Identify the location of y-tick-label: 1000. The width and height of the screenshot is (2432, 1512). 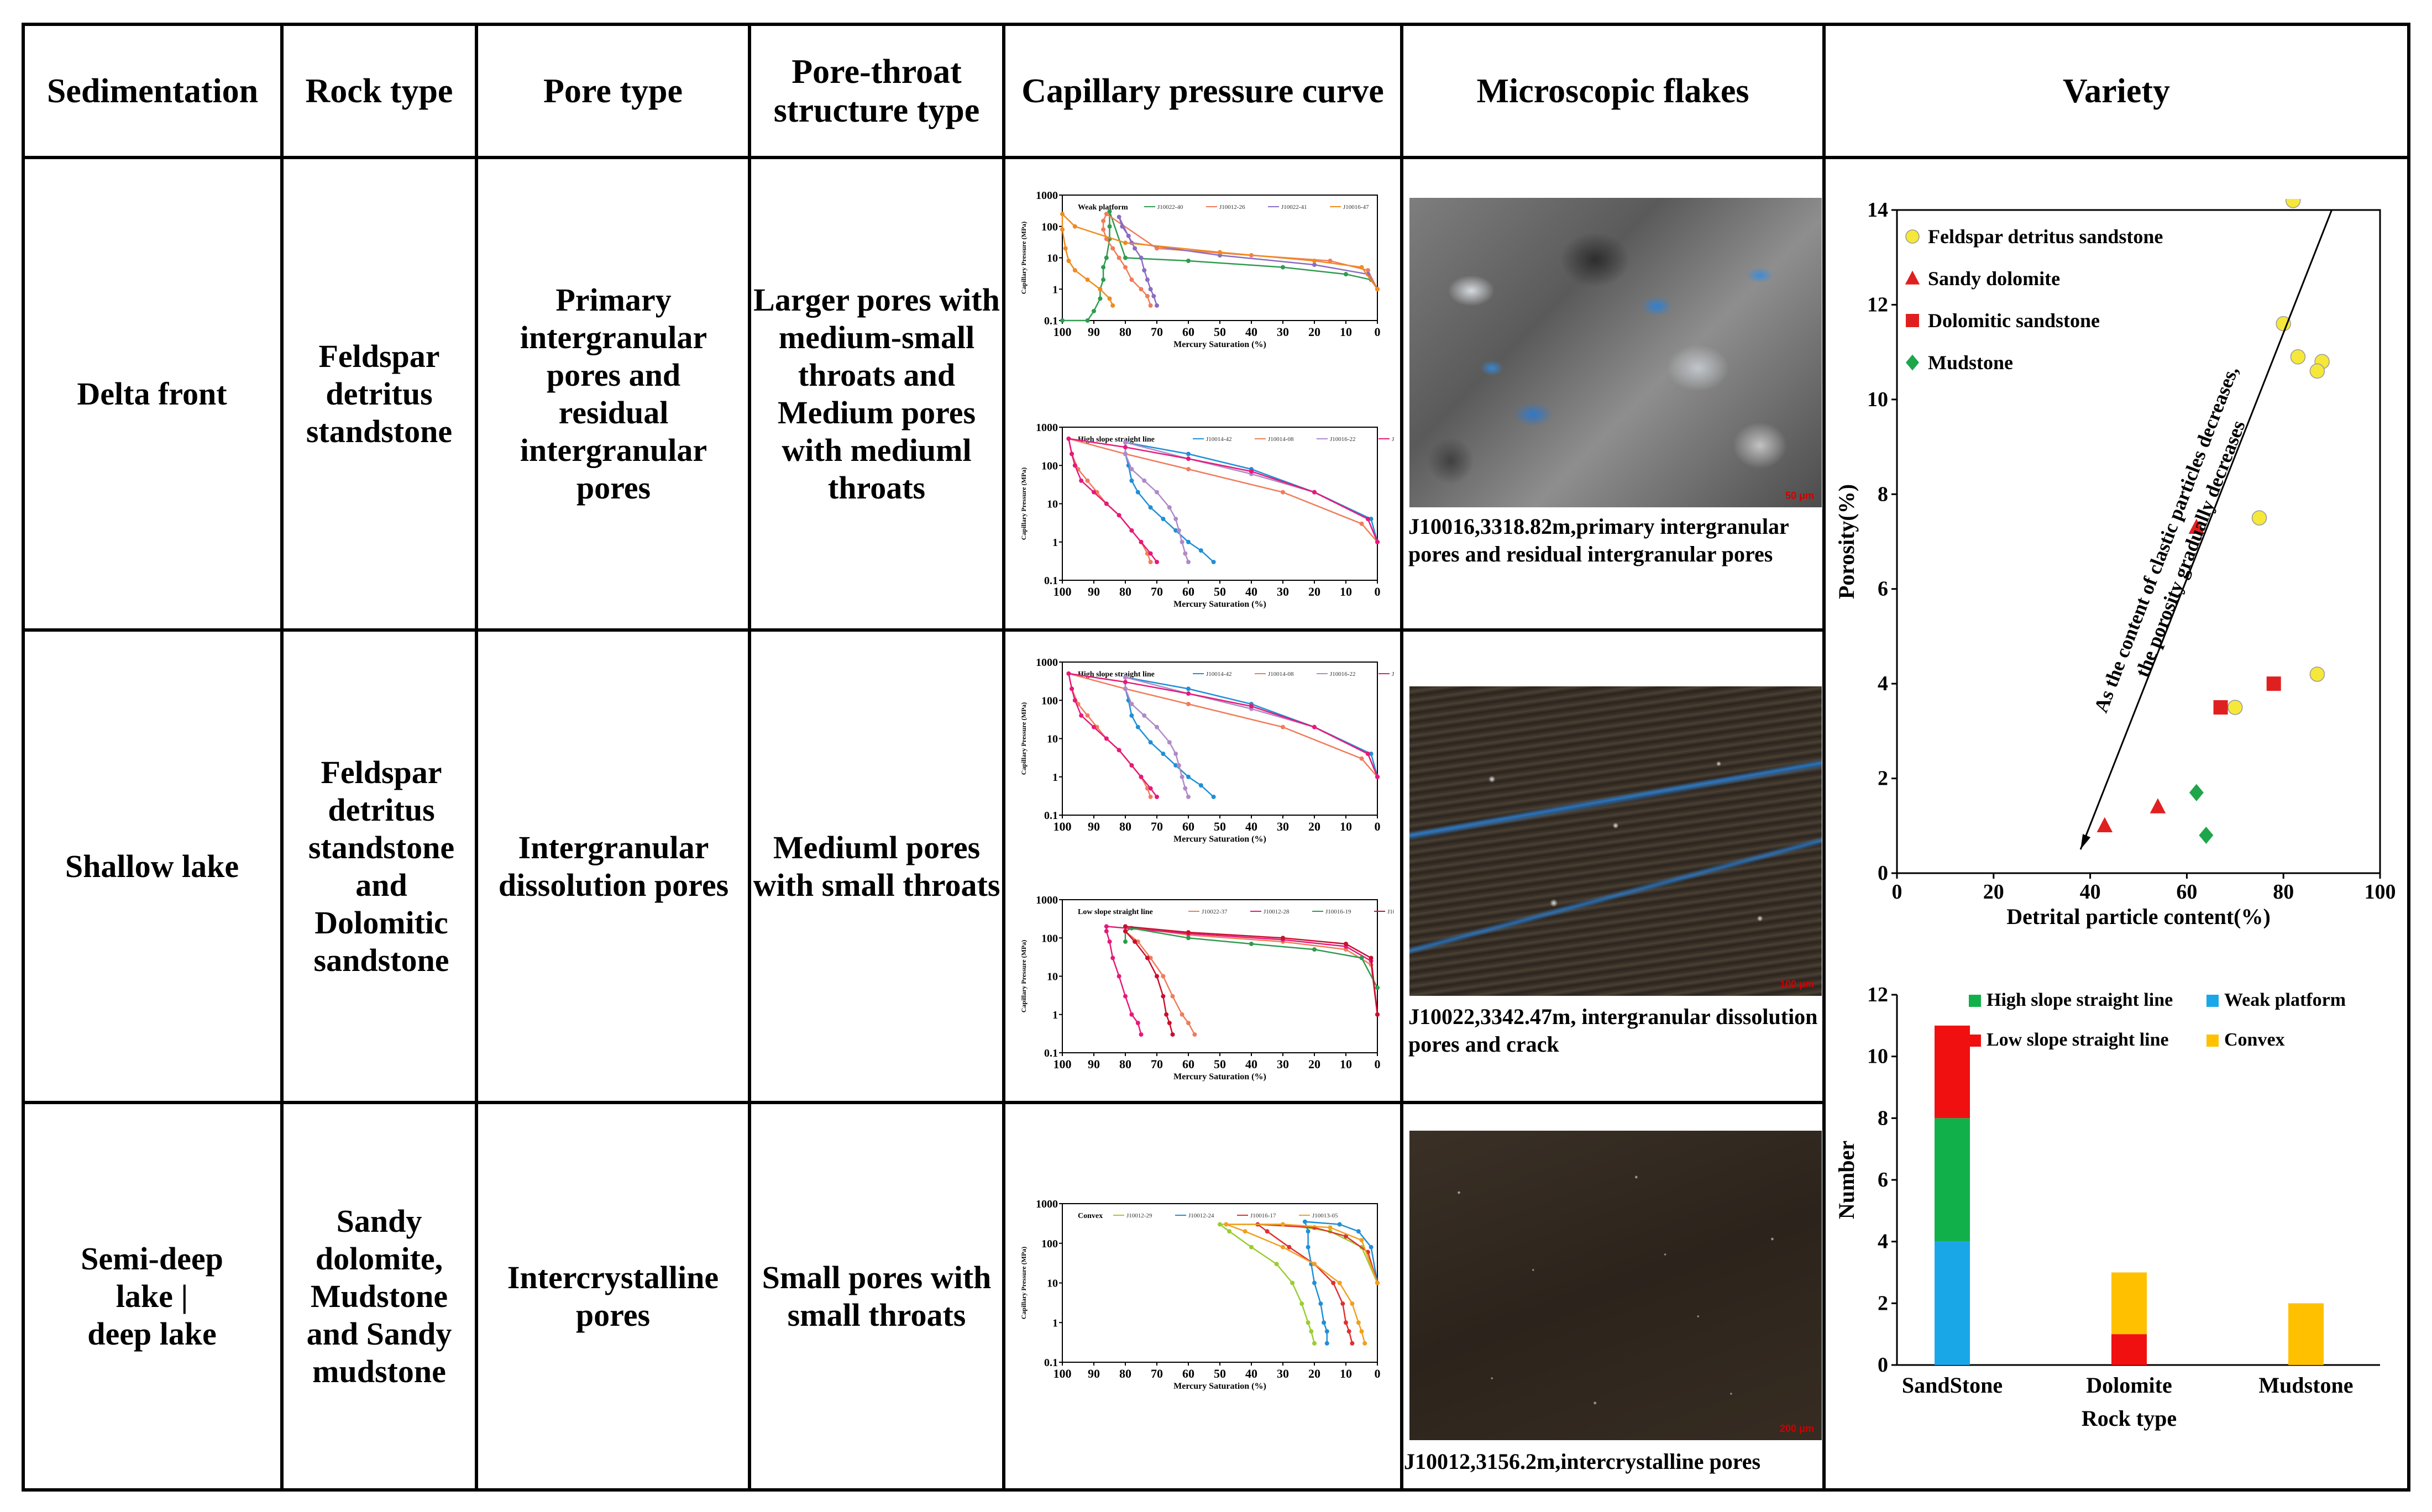
(1047, 428).